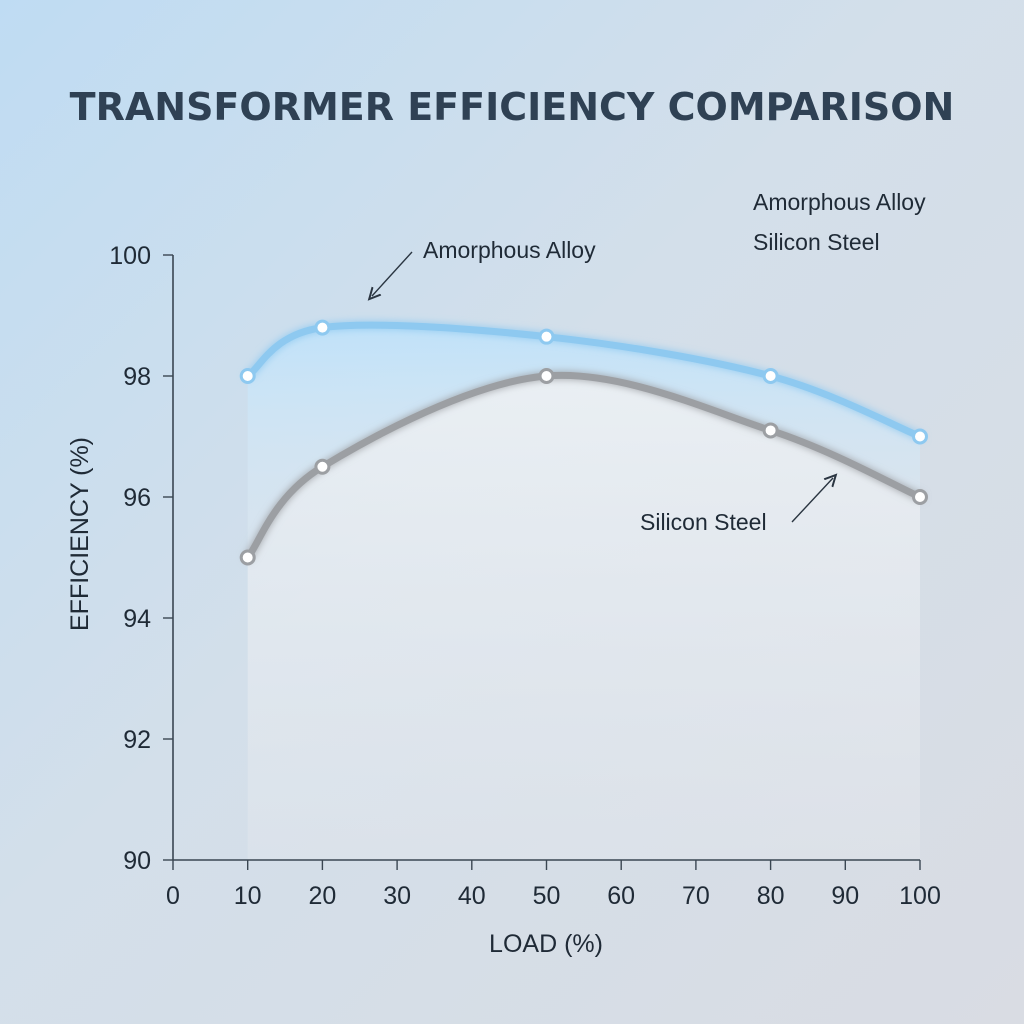 The image size is (1024, 1024). I want to click on x-tick-label: 20, so click(322, 896).